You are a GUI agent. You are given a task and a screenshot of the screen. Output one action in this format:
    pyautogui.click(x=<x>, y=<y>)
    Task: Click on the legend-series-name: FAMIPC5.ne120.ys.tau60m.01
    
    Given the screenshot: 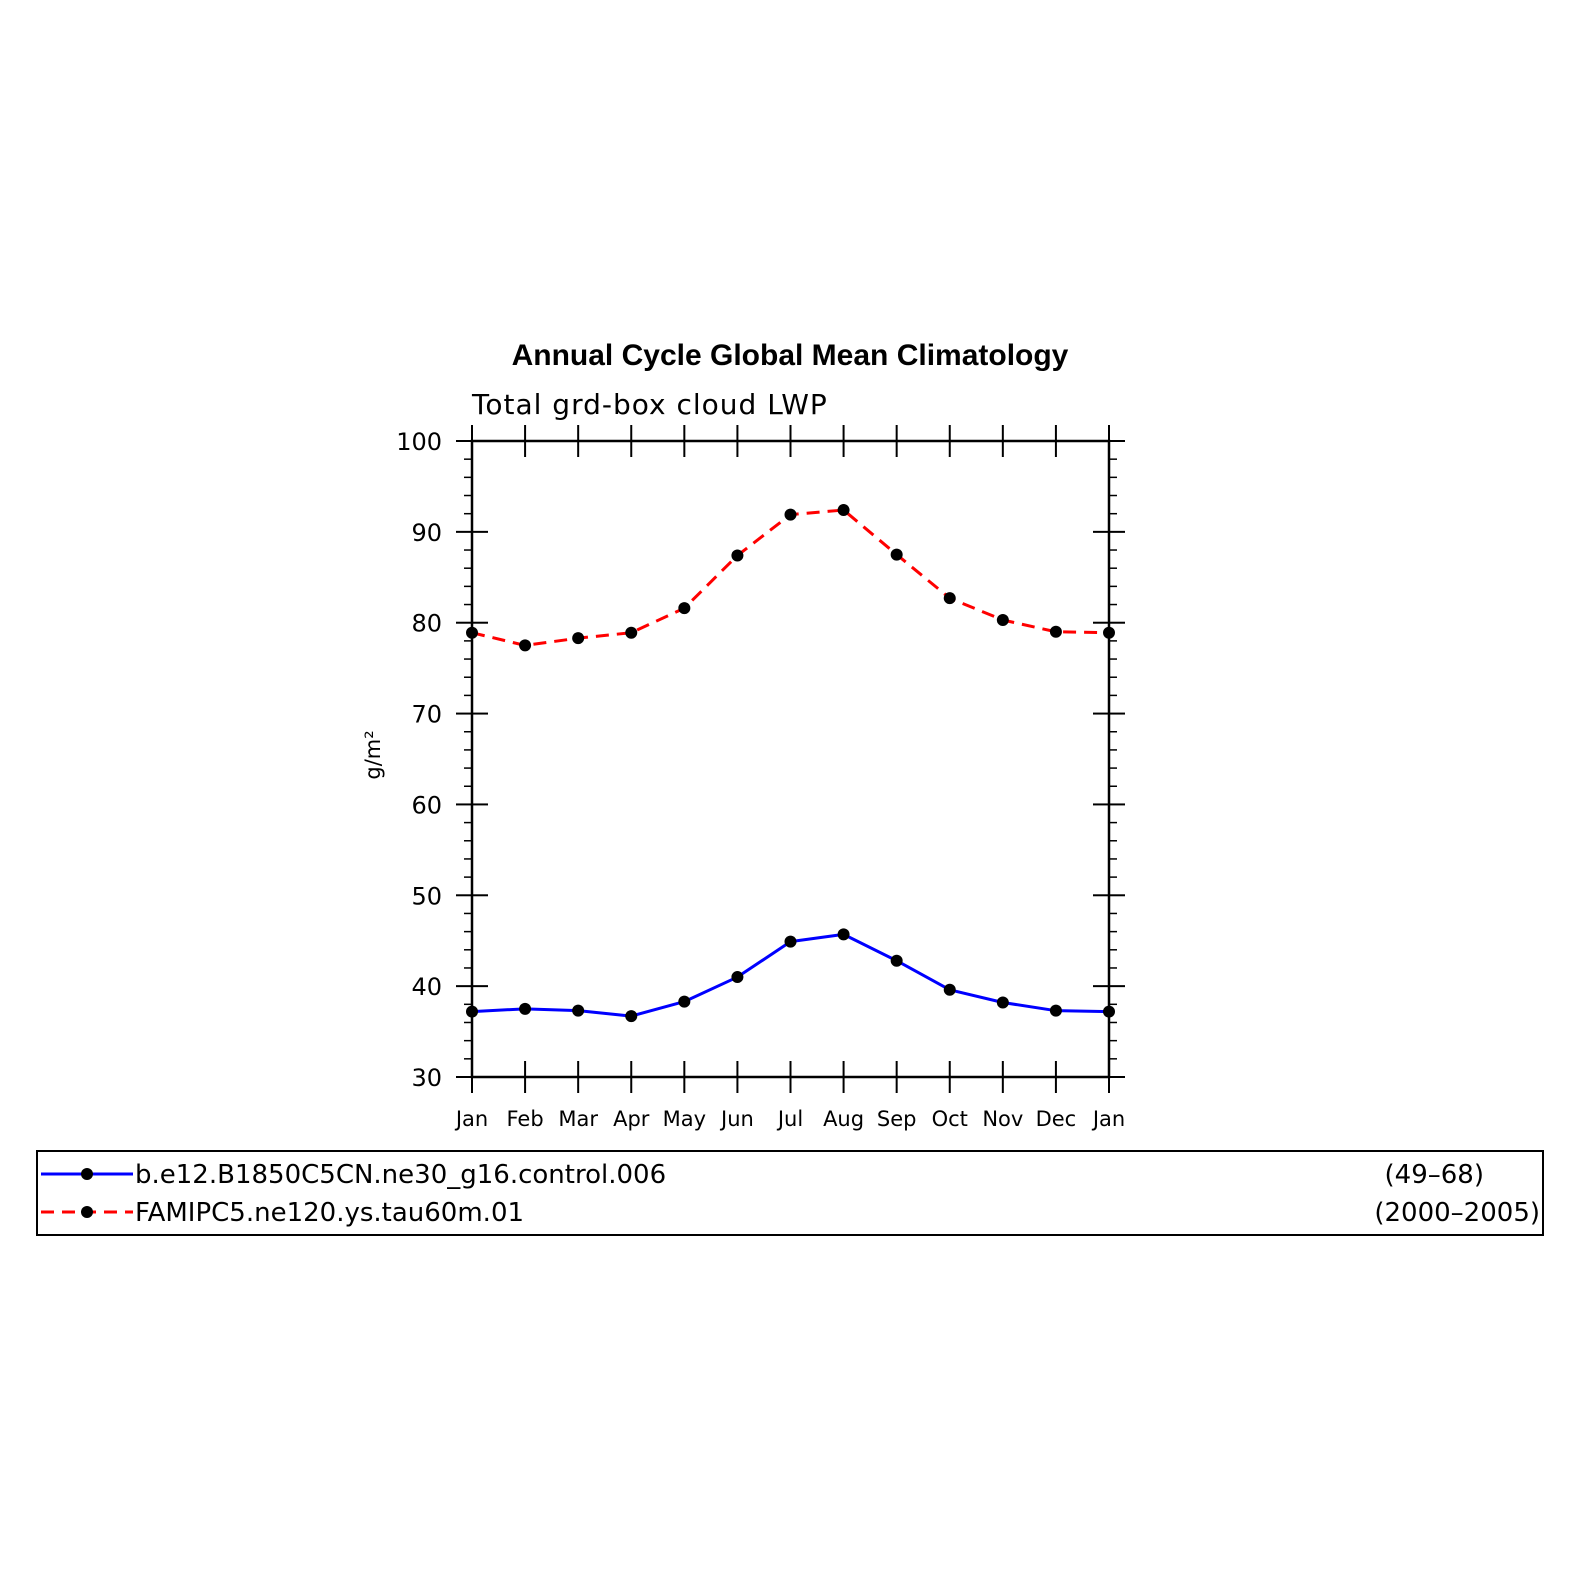 What is the action you would take?
    pyautogui.click(x=329, y=1213)
    